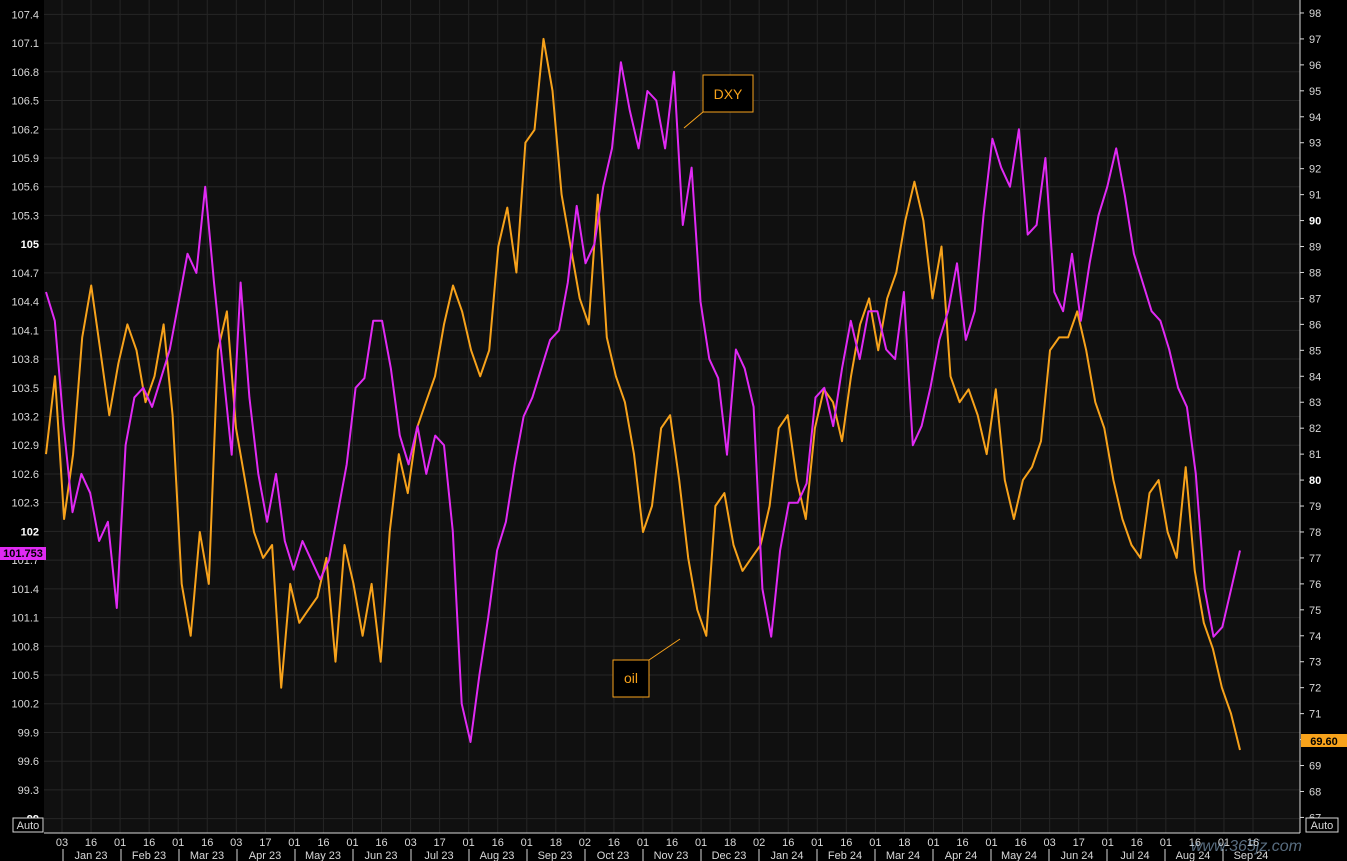 Image resolution: width=1347 pixels, height=861 pixels. I want to click on right-auto-label: Auto, so click(1322, 826).